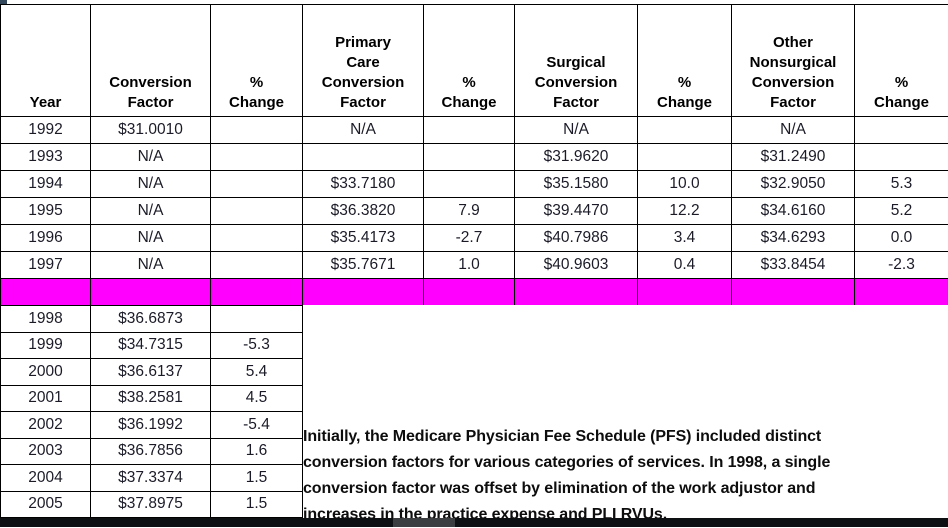 The height and width of the screenshot is (528, 948). Describe the element at coordinates (901, 61) in the screenshot. I see `header-cell-other-pct-change: % Change` at that location.